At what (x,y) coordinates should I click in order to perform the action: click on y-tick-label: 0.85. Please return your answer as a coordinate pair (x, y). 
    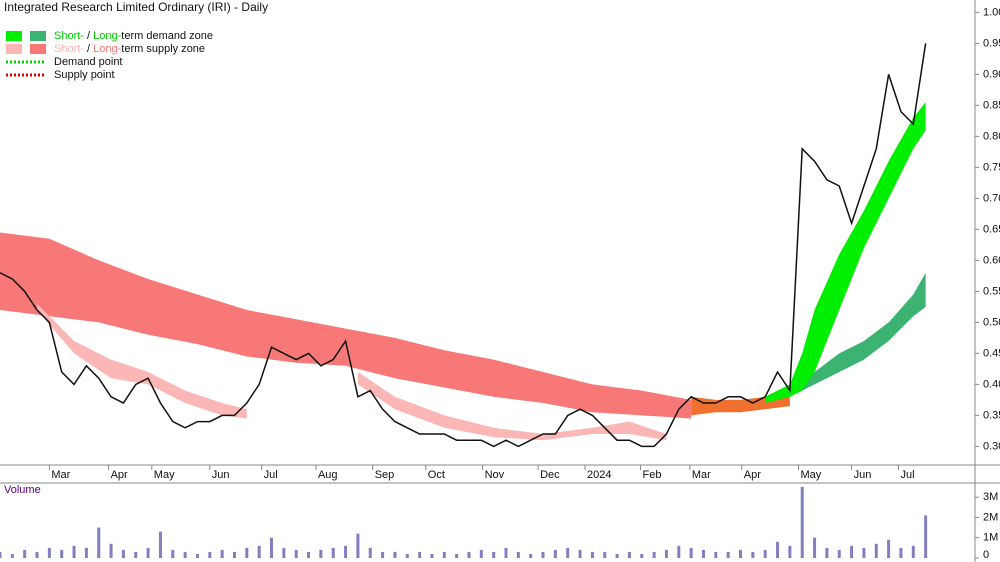
    Looking at the image, I should click on (991, 105).